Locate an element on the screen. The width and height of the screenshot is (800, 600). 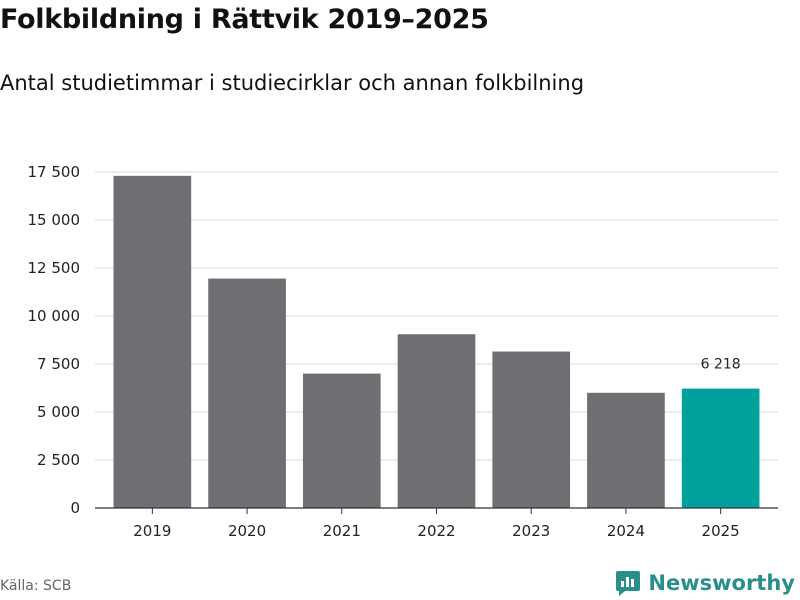
x-tick-label: 2019 is located at coordinates (152, 531).